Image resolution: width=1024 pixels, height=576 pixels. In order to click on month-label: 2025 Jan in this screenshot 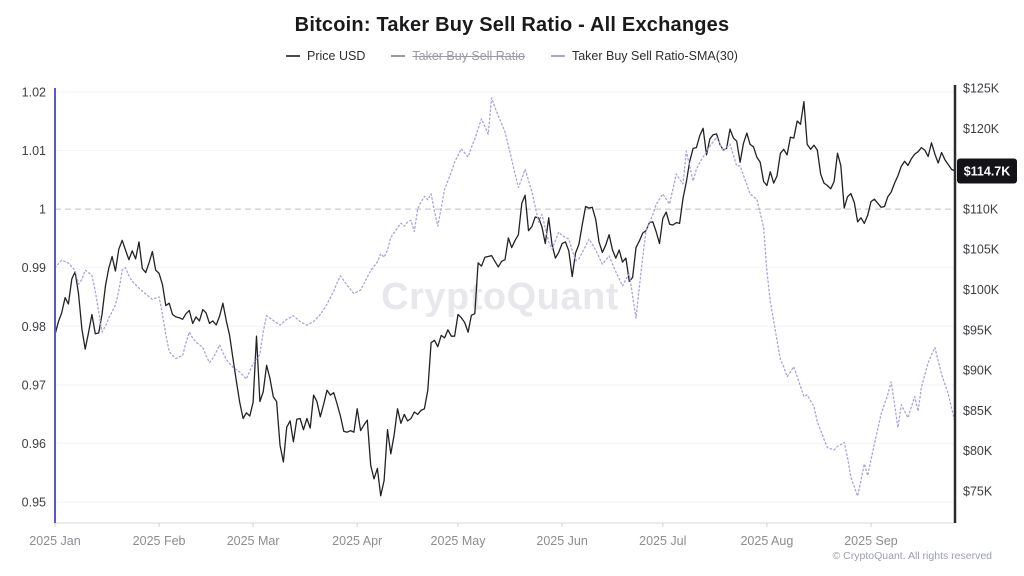, I will do `click(54, 541)`.